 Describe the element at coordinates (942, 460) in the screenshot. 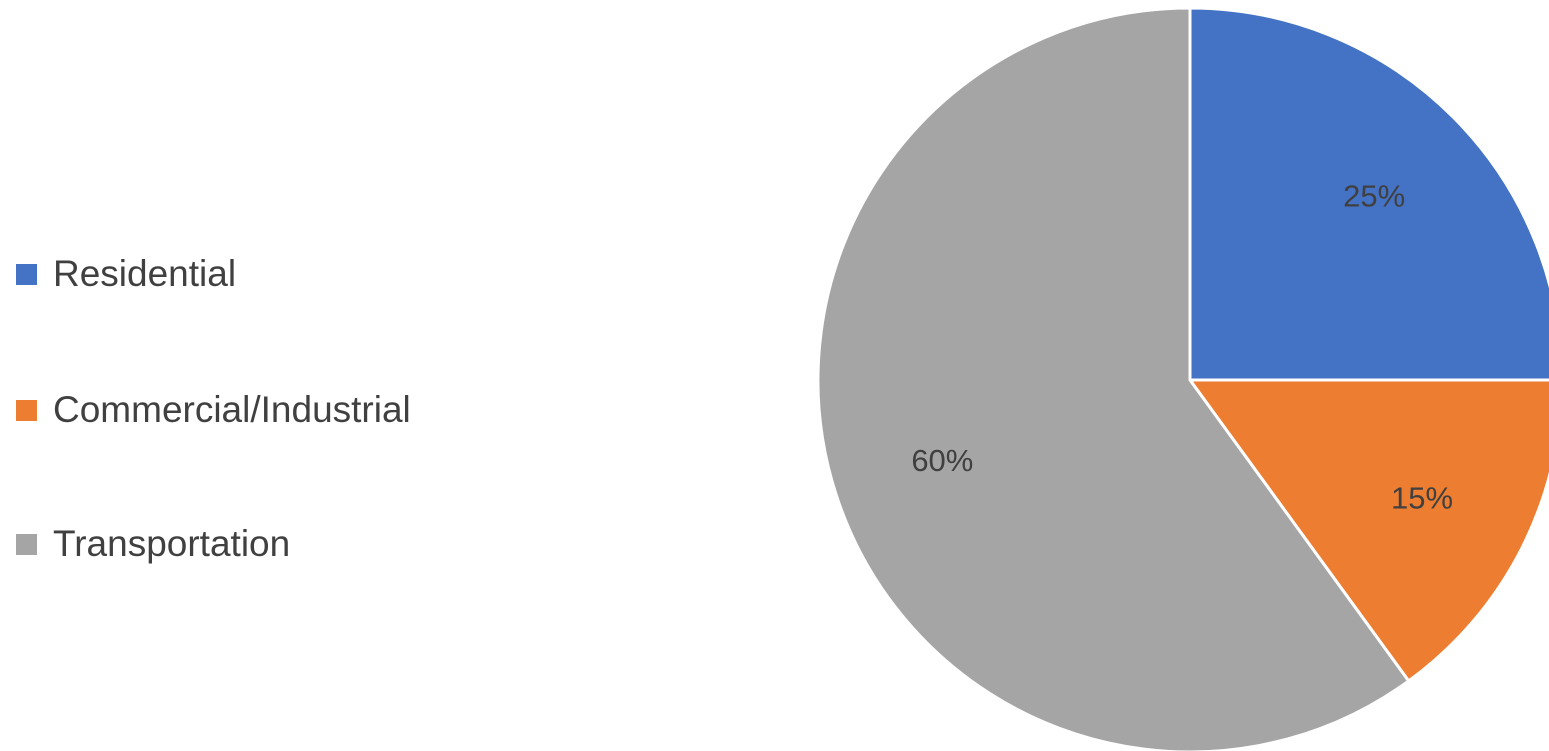

I see `data-label-transportation: 60%` at that location.